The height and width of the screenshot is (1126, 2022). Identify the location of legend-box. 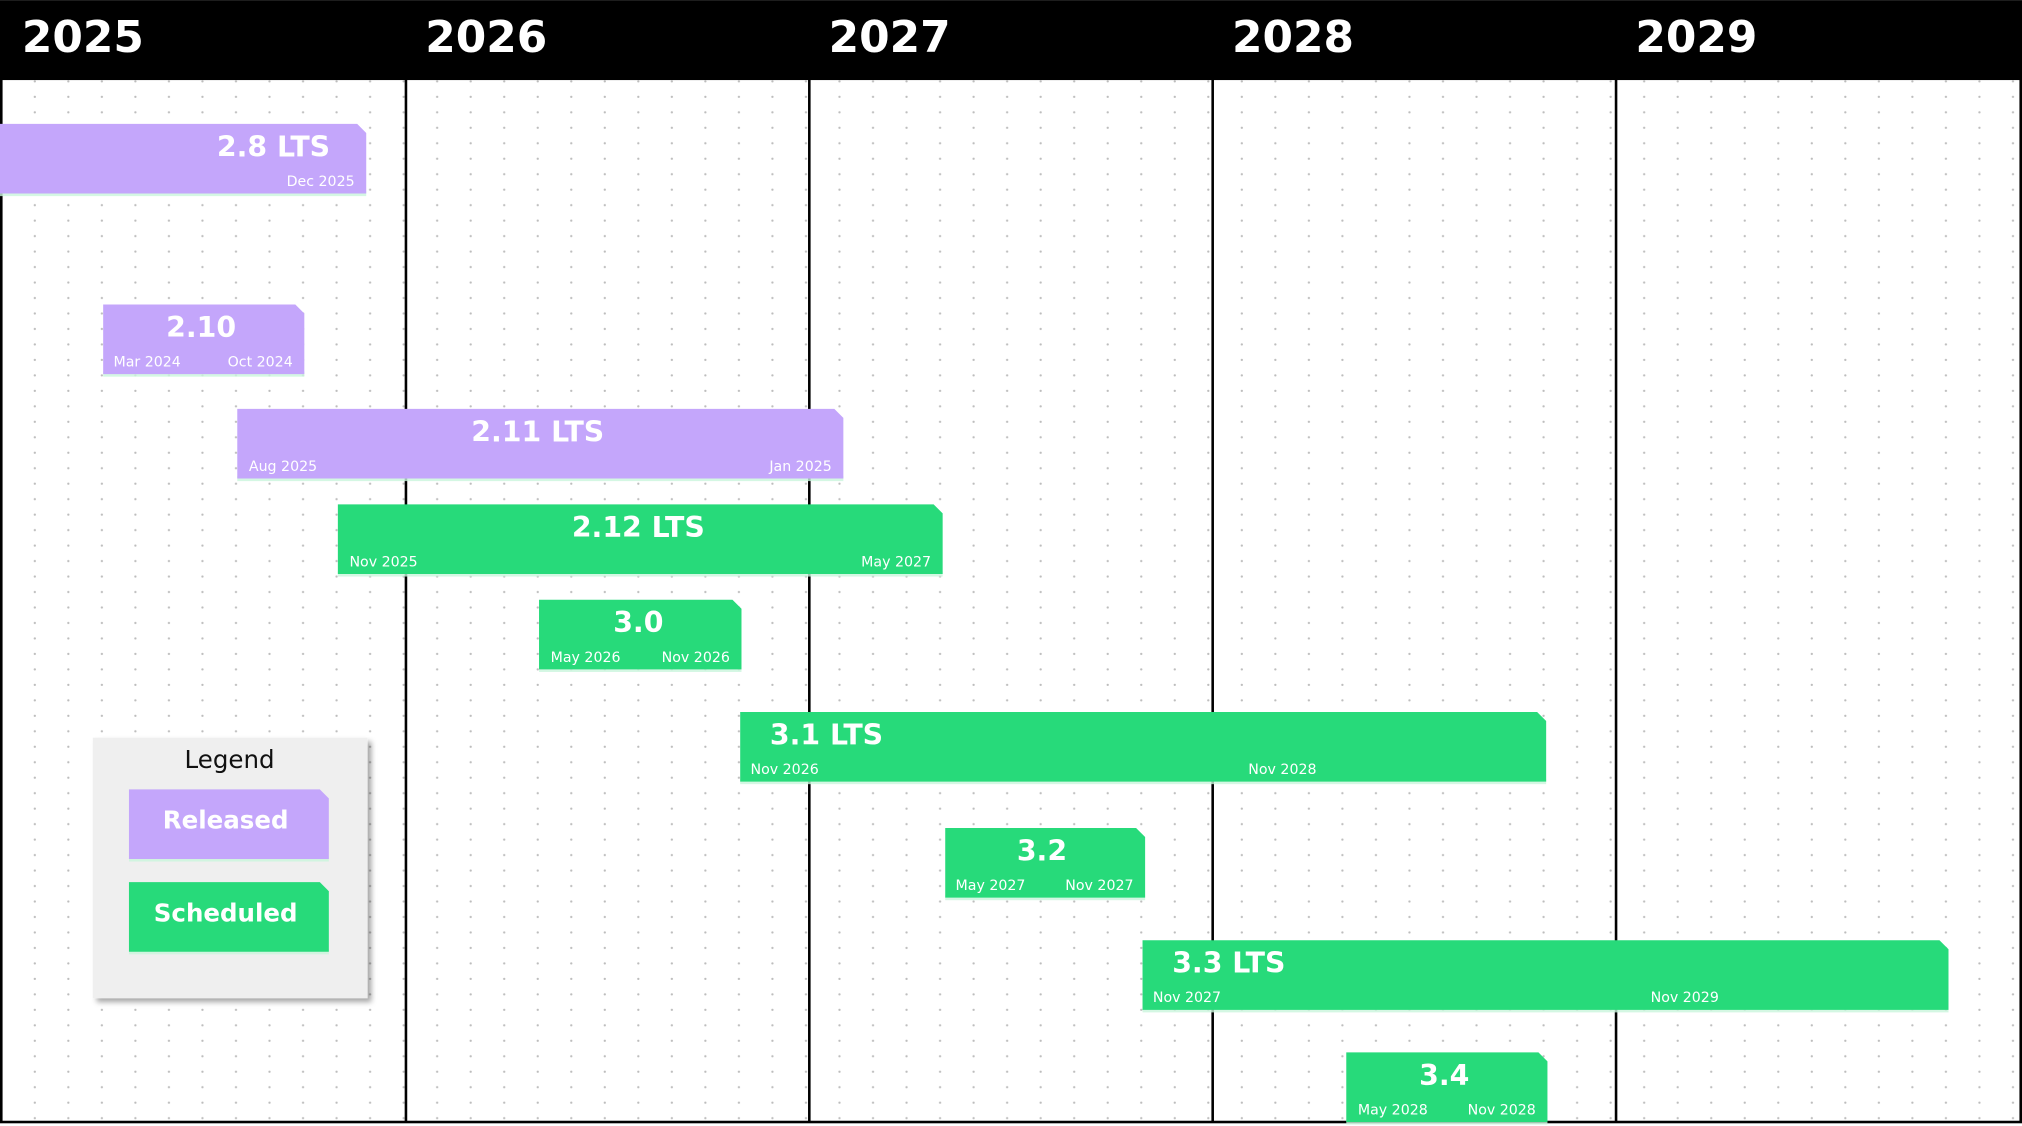
(230, 868).